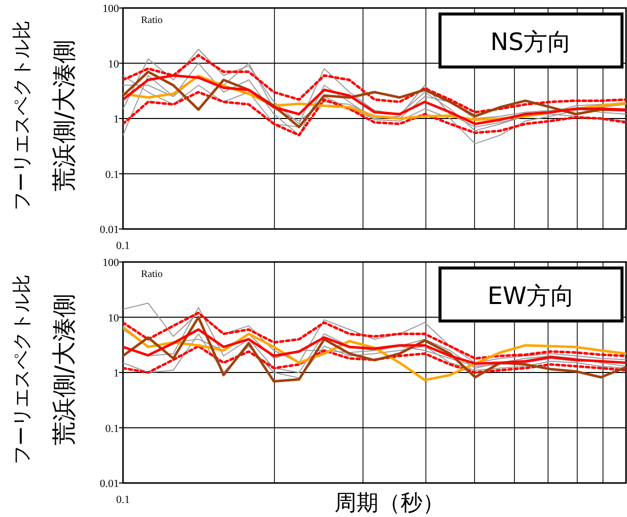 This screenshot has width=627, height=517. Describe the element at coordinates (389, 503) in the screenshot. I see `x-axis-title: 周期（秒）` at that location.